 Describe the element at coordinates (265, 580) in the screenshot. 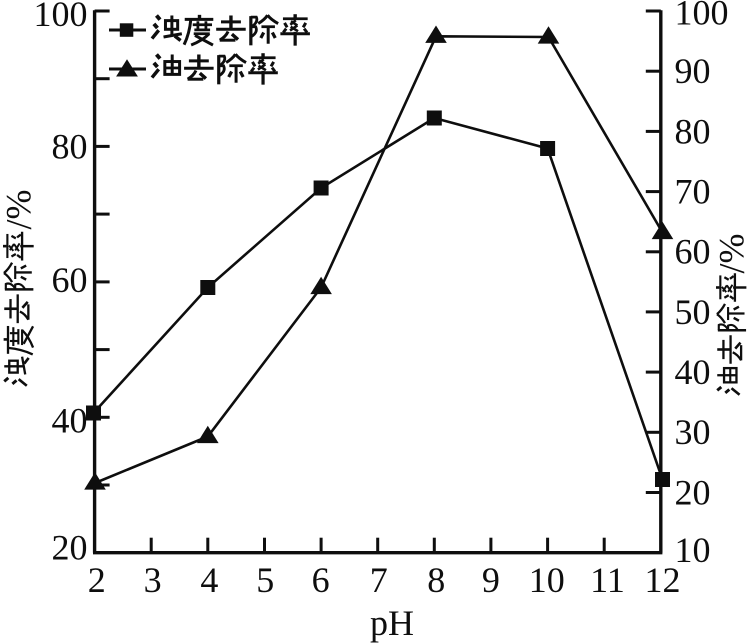

I see `svg-text: 5` at that location.